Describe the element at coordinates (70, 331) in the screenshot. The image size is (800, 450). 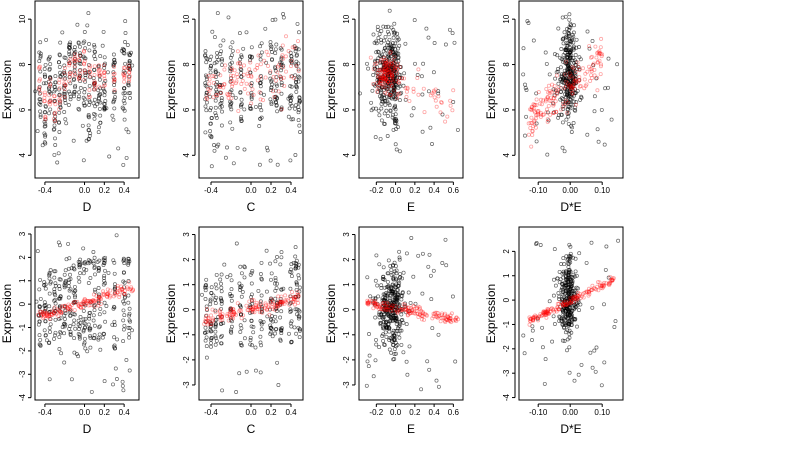
I see `panel-bottom-D: -0.4 0.0 0.2 0.4 D -4 -3 -2 -1 0 1 2 3 Expression` at that location.